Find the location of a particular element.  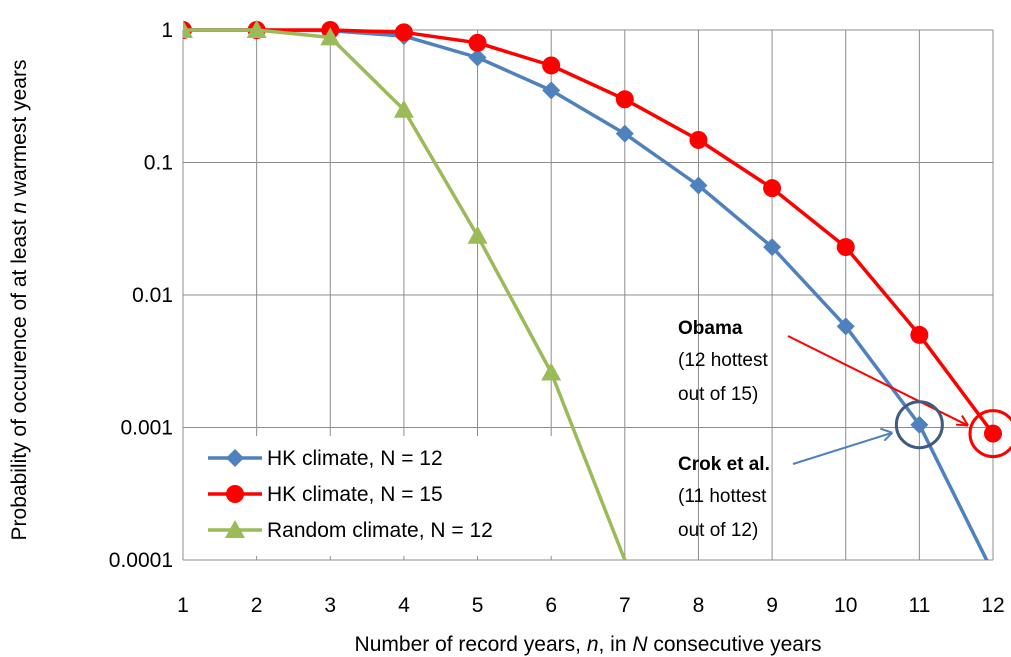

legend-item-3: Random climate, N = 12 is located at coordinates (350, 530).